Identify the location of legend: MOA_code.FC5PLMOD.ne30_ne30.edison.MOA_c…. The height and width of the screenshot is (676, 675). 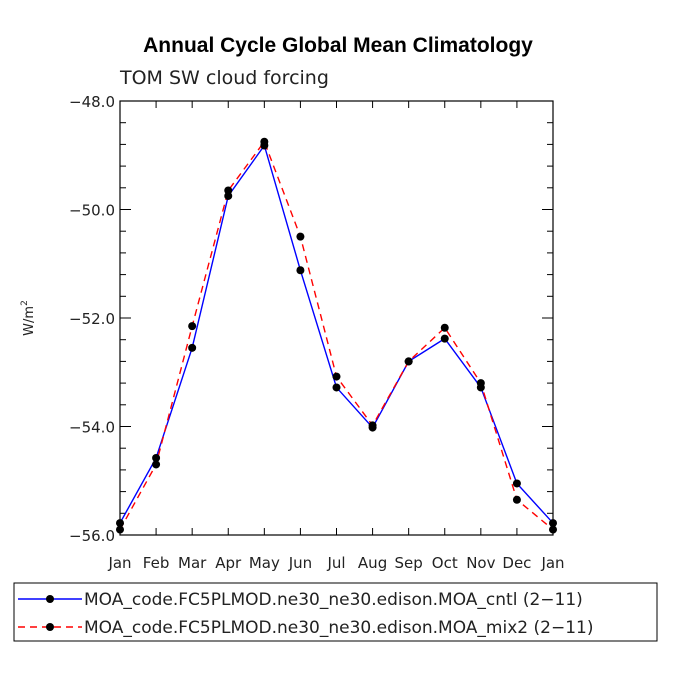
(335, 612).